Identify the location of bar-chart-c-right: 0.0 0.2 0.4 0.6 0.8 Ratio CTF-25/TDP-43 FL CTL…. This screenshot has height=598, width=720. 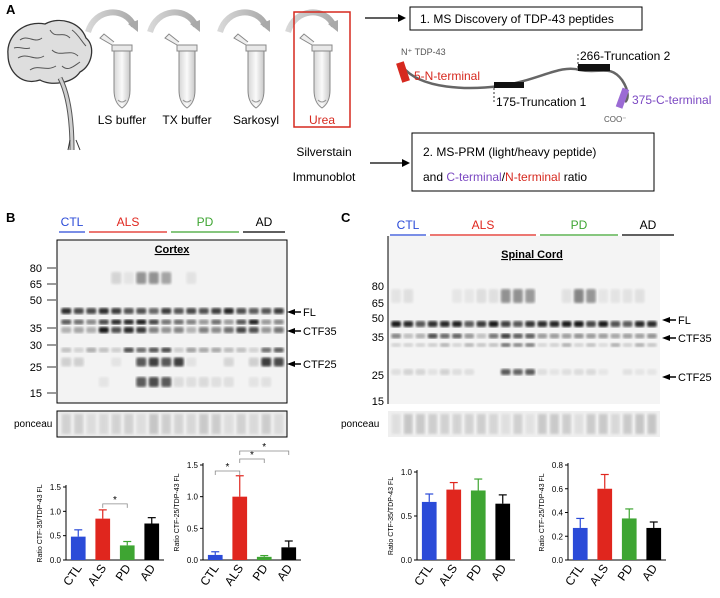
(602, 524).